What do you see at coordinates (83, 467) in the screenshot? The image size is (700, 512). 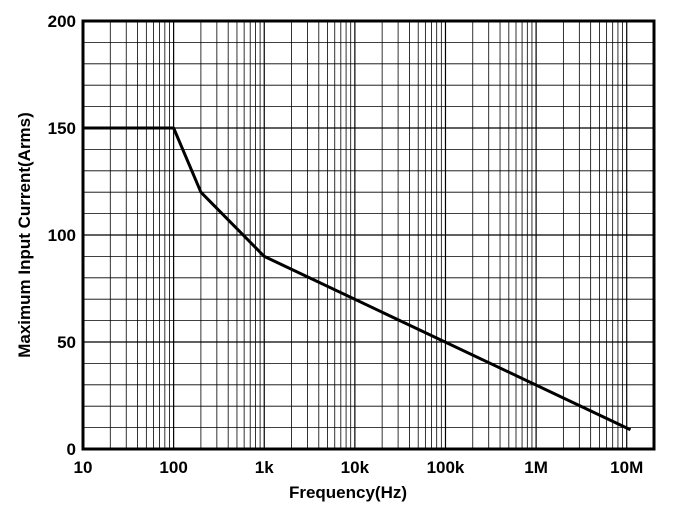 I see `x-tick-label: 10` at bounding box center [83, 467].